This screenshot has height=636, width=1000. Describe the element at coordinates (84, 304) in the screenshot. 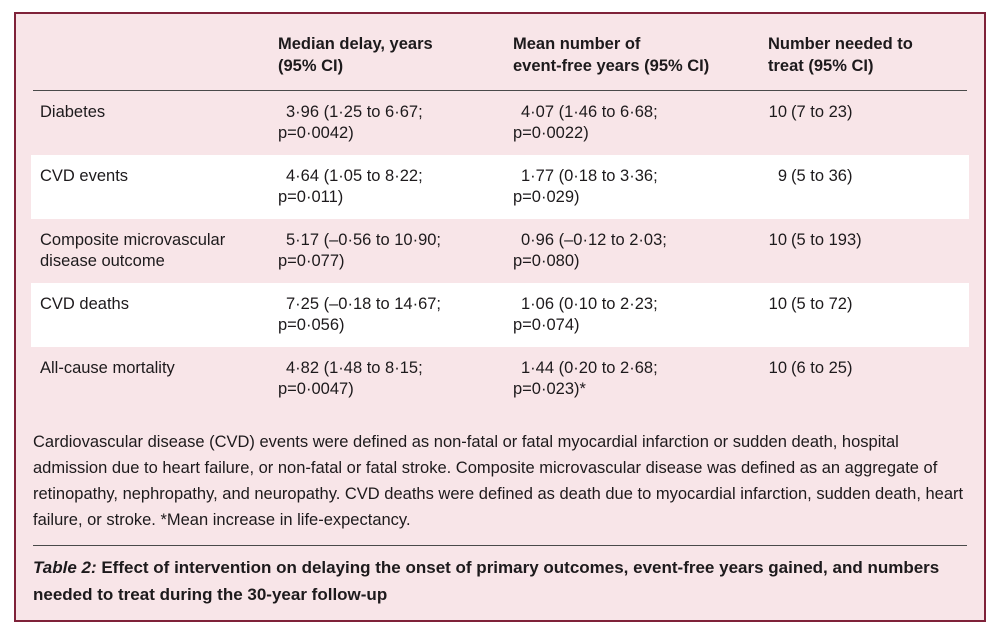

I see `outcome-label: CVD deaths` at that location.